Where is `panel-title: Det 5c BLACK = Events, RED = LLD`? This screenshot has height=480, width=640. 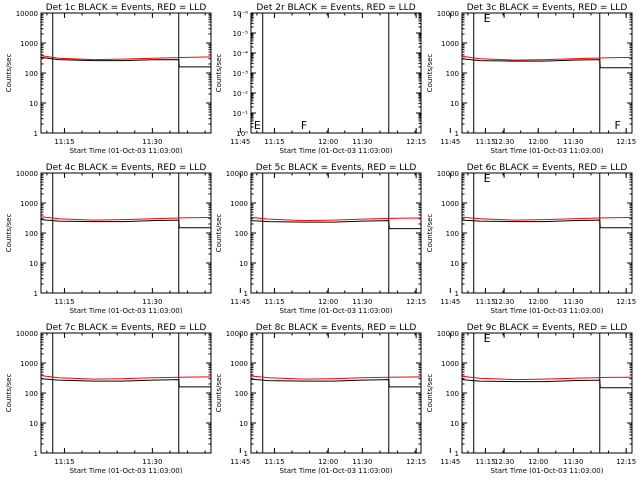
panel-title: Det 5c BLACK = Events, RED = LLD is located at coordinates (336, 168).